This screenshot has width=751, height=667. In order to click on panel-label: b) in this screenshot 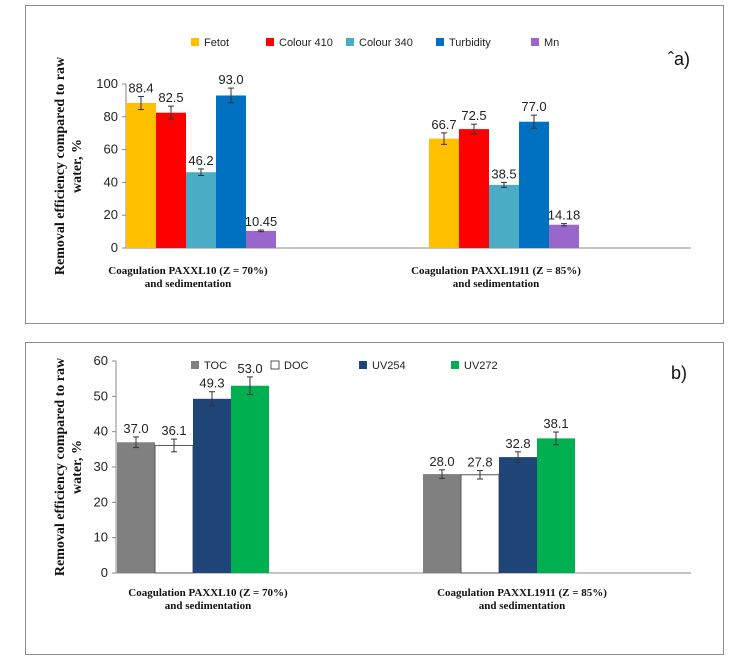, I will do `click(679, 373)`.